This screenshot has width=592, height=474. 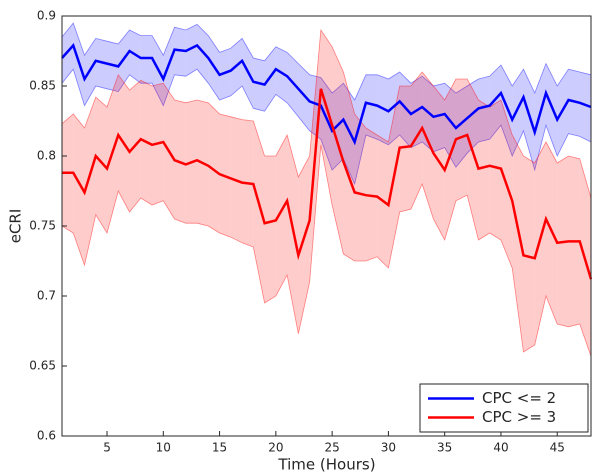 I want to click on y-tick-label: 0.75, so click(x=42, y=226).